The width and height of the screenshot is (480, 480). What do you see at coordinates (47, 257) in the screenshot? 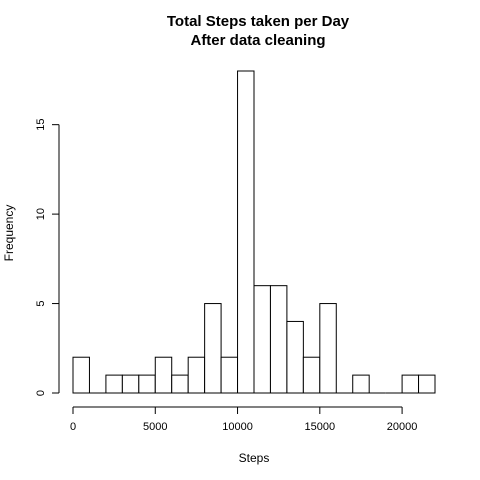
I see `y-axis: 0 5 10 15` at bounding box center [47, 257].